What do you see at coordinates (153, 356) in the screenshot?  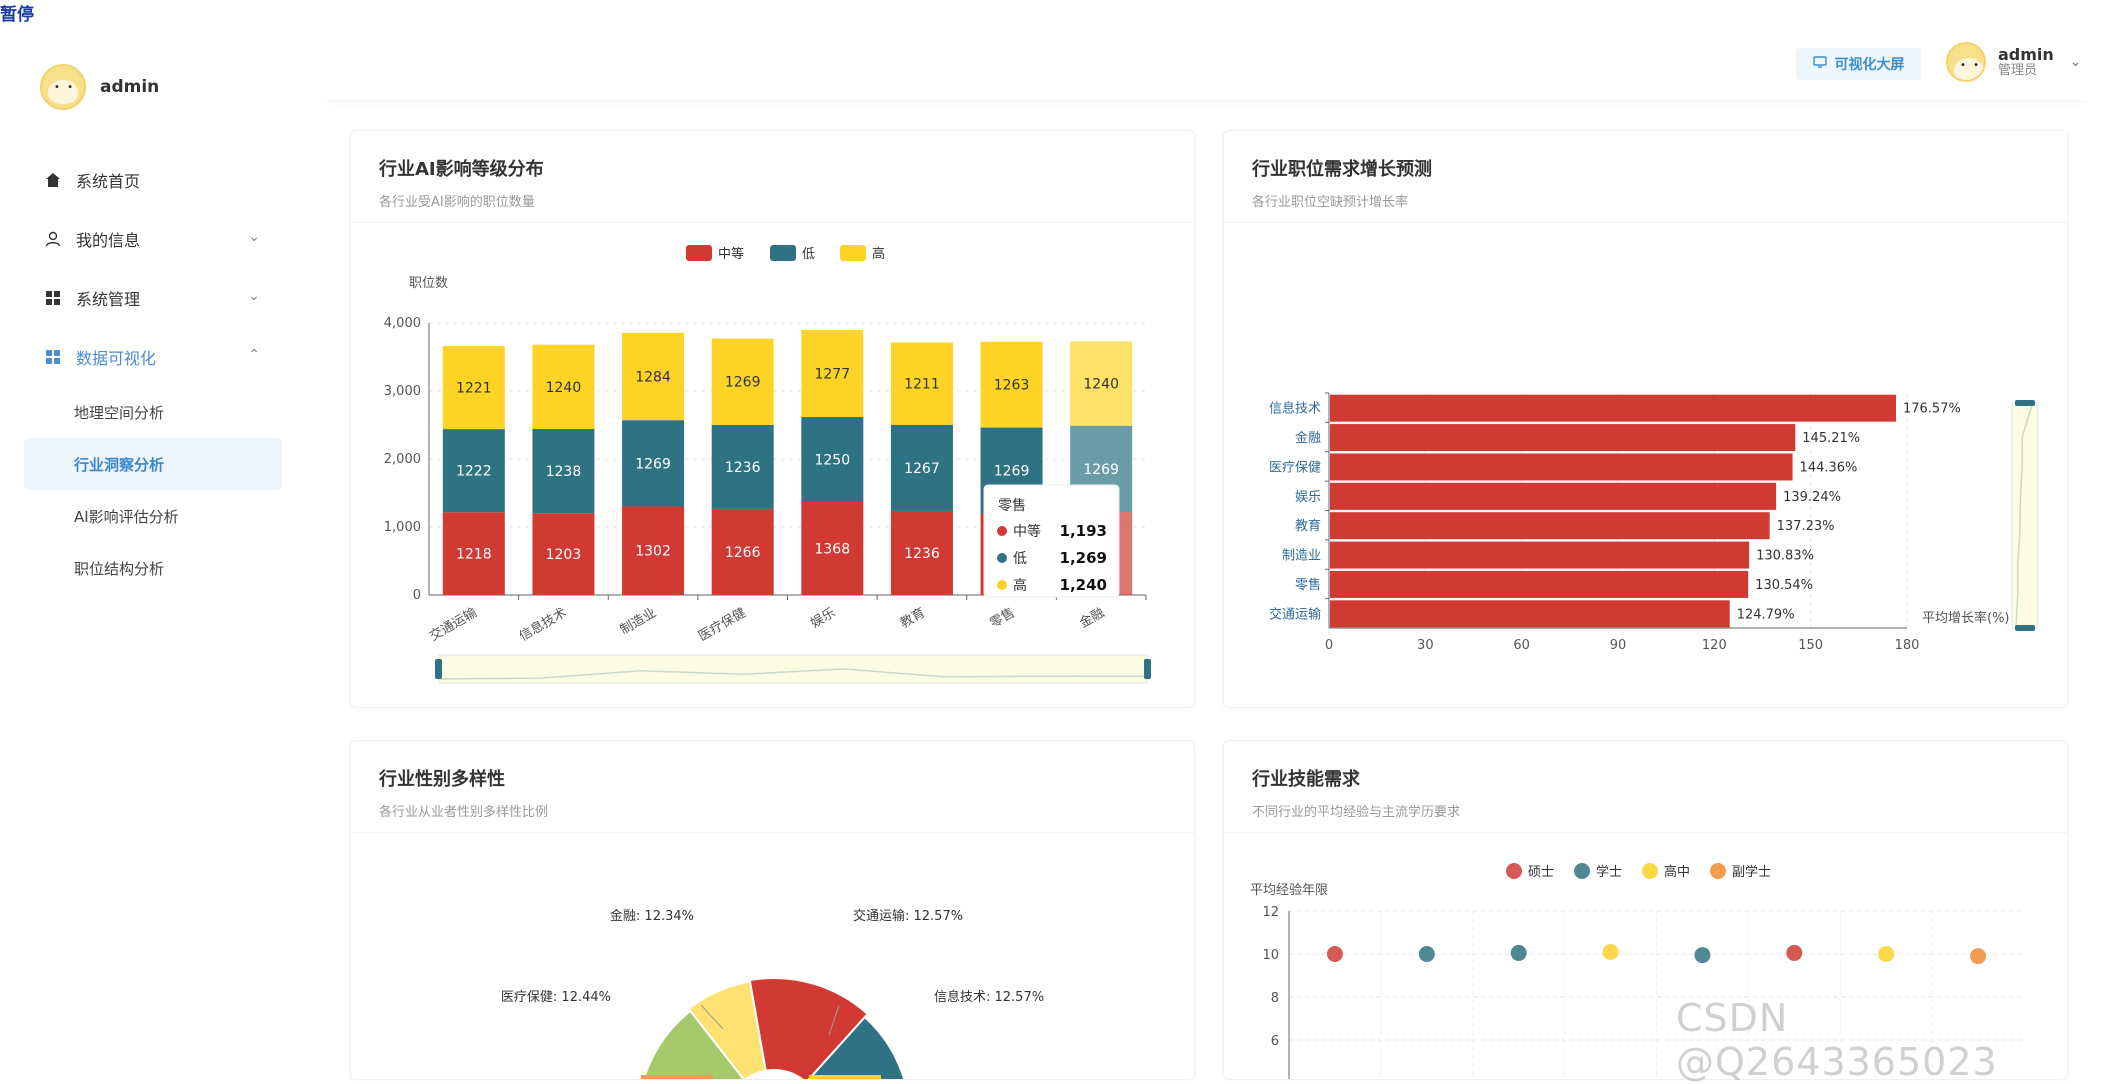 I see `sidebar-item-data-visualization: 数据可视化 ⌃` at bounding box center [153, 356].